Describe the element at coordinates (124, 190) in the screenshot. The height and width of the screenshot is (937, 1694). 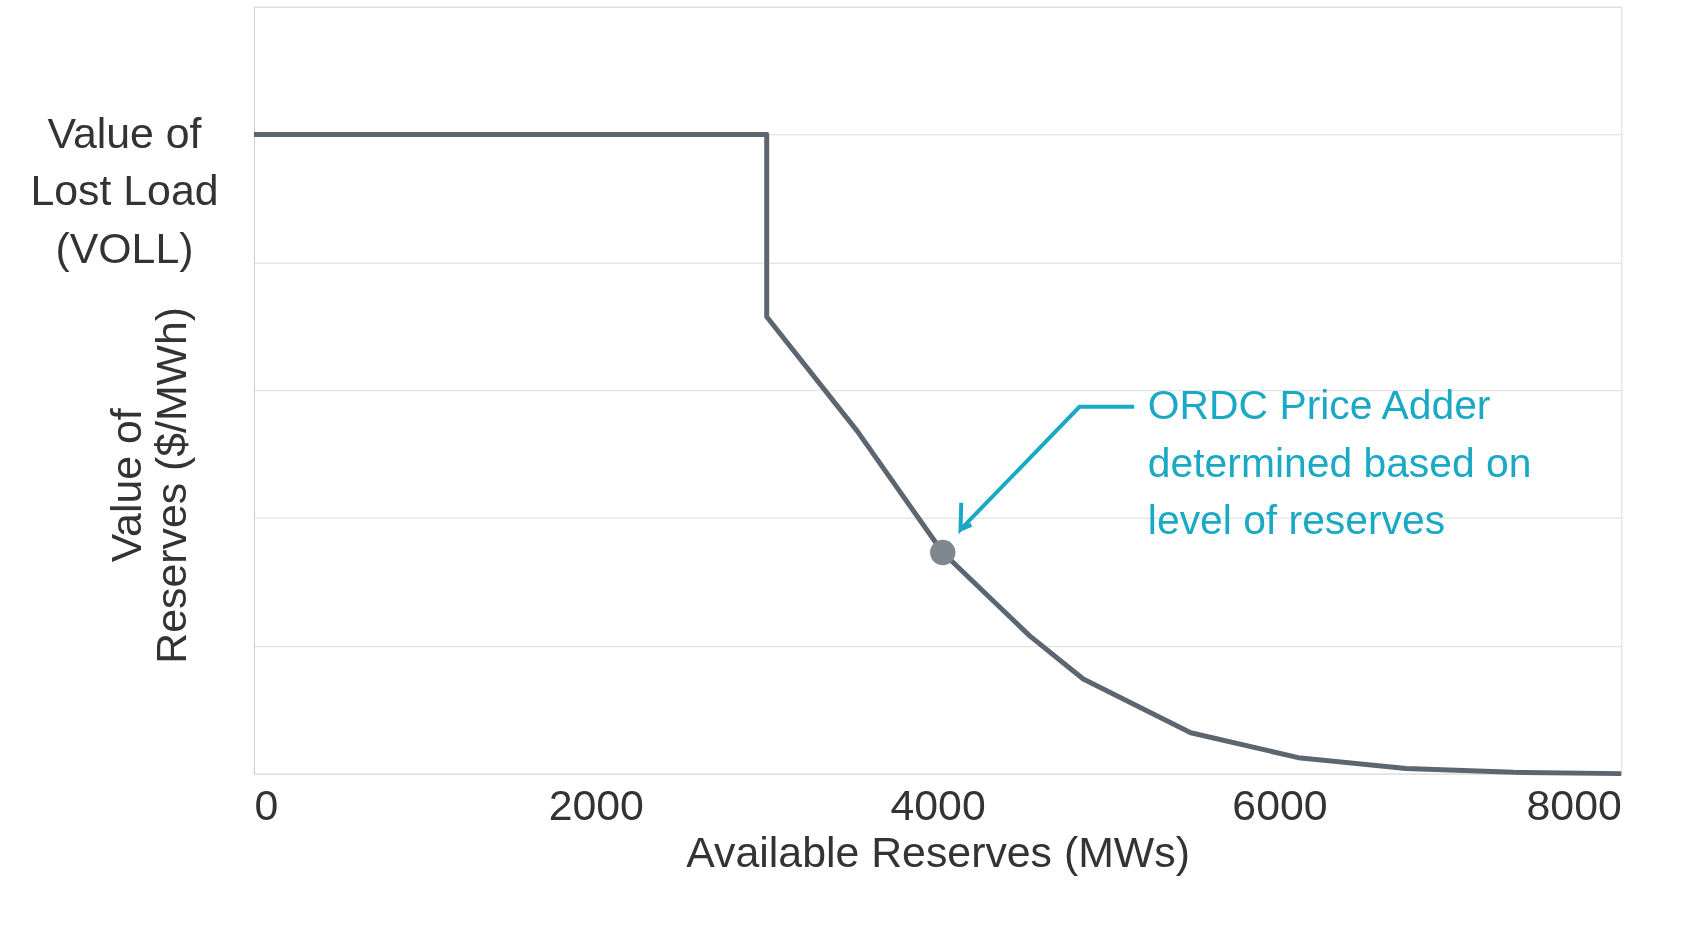
I see `text: Value of Lost Load (VOLL)` at that location.